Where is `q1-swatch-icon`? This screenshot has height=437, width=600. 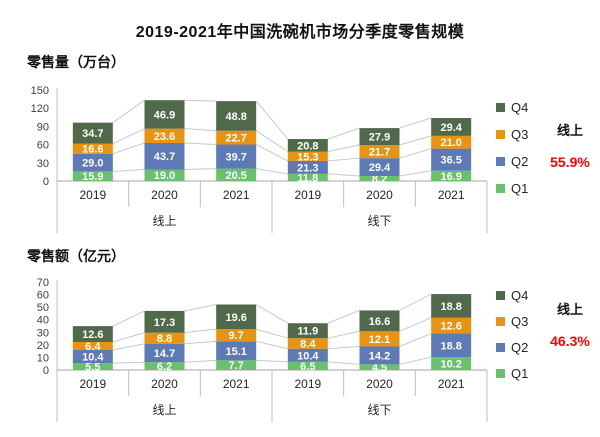 q1-swatch-icon is located at coordinates (500, 188).